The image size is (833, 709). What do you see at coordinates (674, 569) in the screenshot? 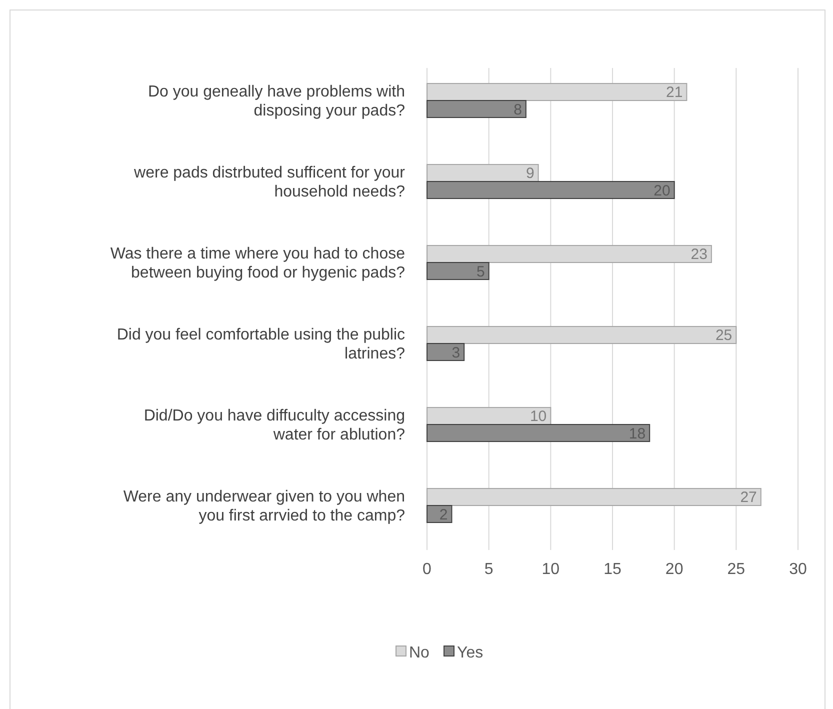
I see `x-tick-label: 20` at bounding box center [674, 569].